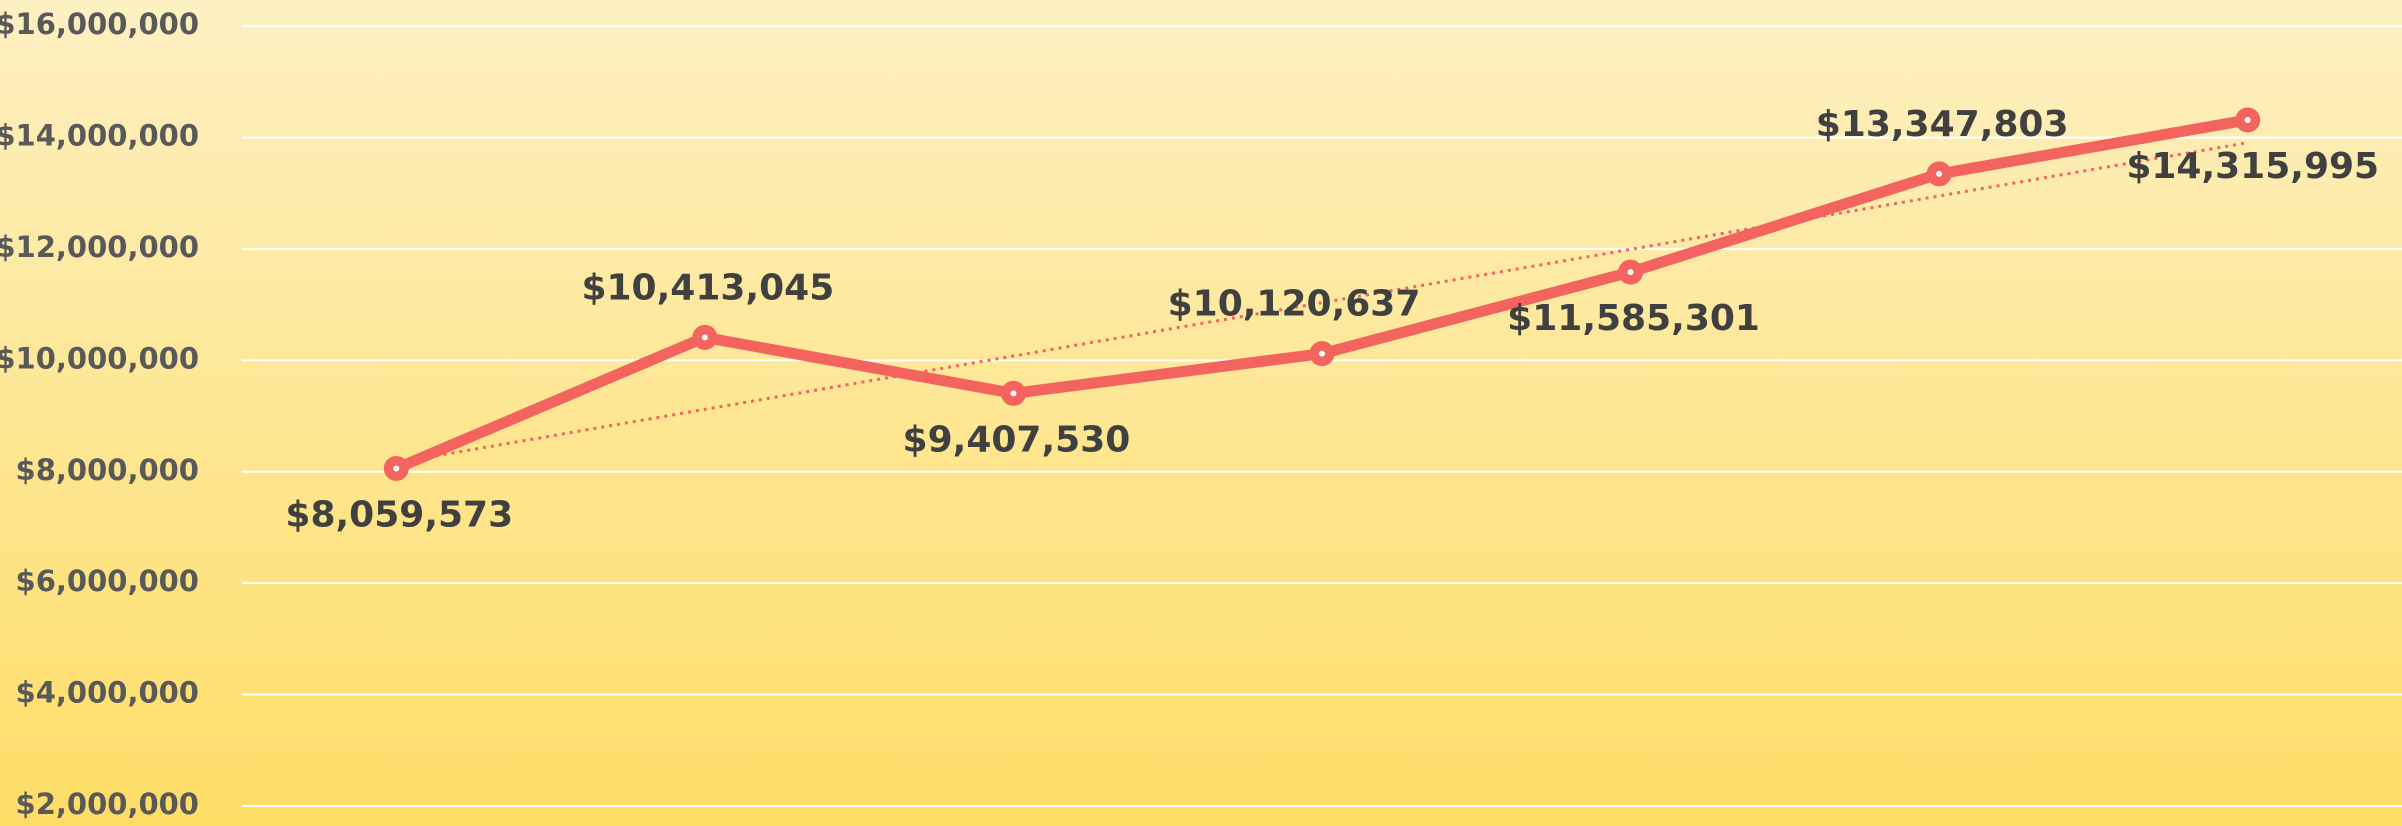 The height and width of the screenshot is (826, 2402). Describe the element at coordinates (99, 136) in the screenshot. I see `y-tick-label: $14,000,000` at that location.